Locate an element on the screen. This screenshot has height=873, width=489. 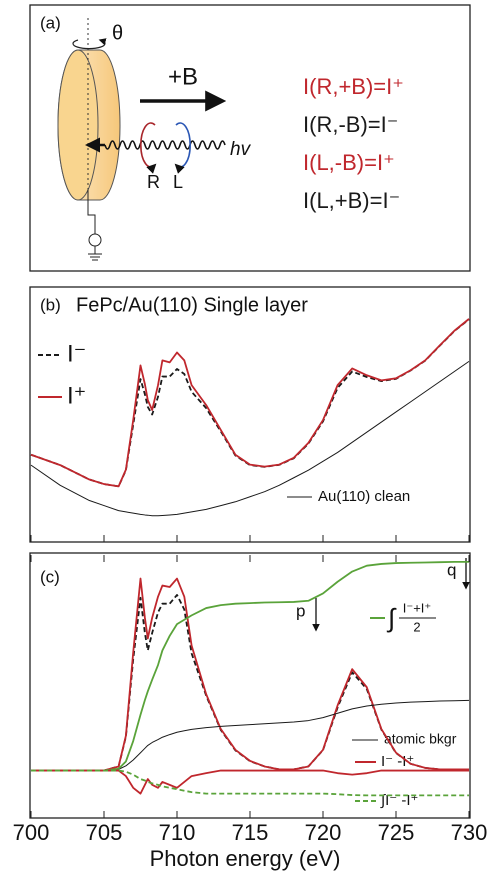
panel-label: (a) is located at coordinates (50, 22).